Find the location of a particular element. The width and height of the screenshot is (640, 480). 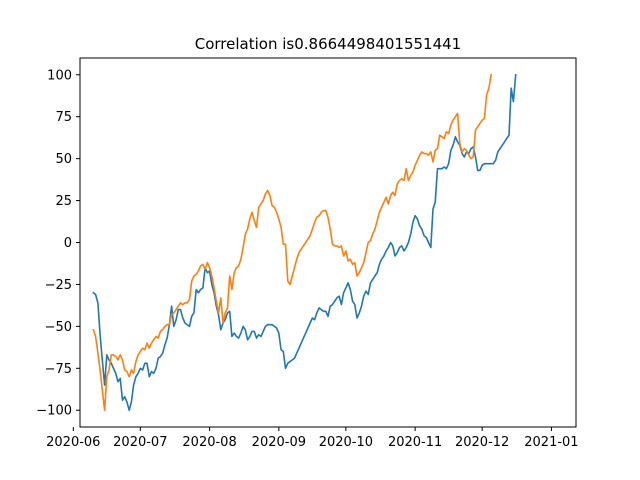

x-tick-label: 2020-11 is located at coordinates (415, 442).